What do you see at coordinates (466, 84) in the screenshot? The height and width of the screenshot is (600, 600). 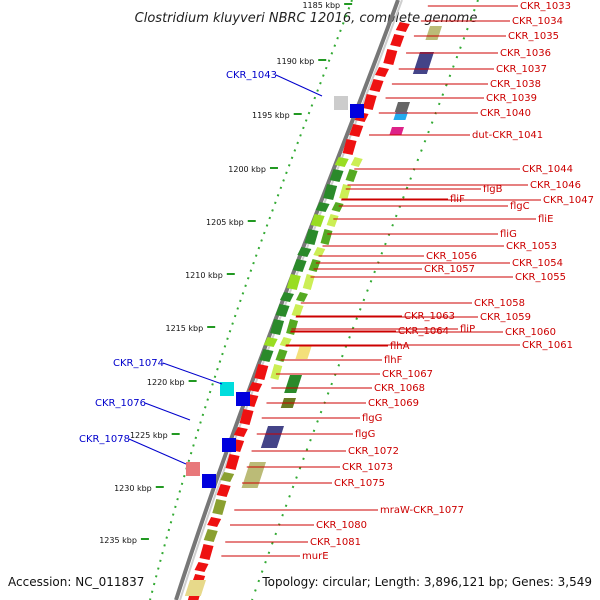 I see `gene-label: CKR_1038` at bounding box center [466, 84].